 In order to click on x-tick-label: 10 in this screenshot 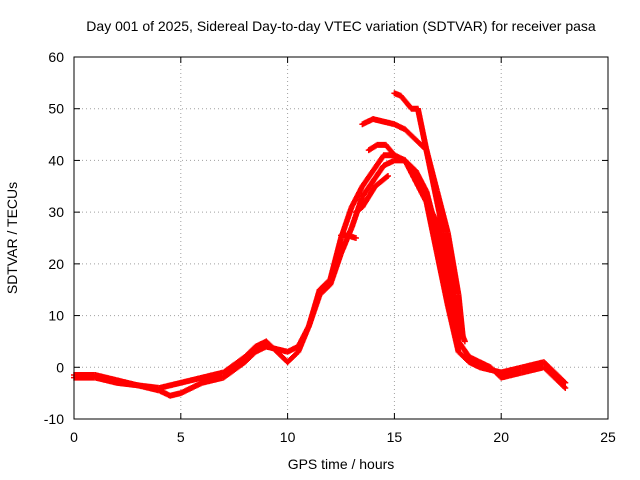, I will do `click(288, 437)`.